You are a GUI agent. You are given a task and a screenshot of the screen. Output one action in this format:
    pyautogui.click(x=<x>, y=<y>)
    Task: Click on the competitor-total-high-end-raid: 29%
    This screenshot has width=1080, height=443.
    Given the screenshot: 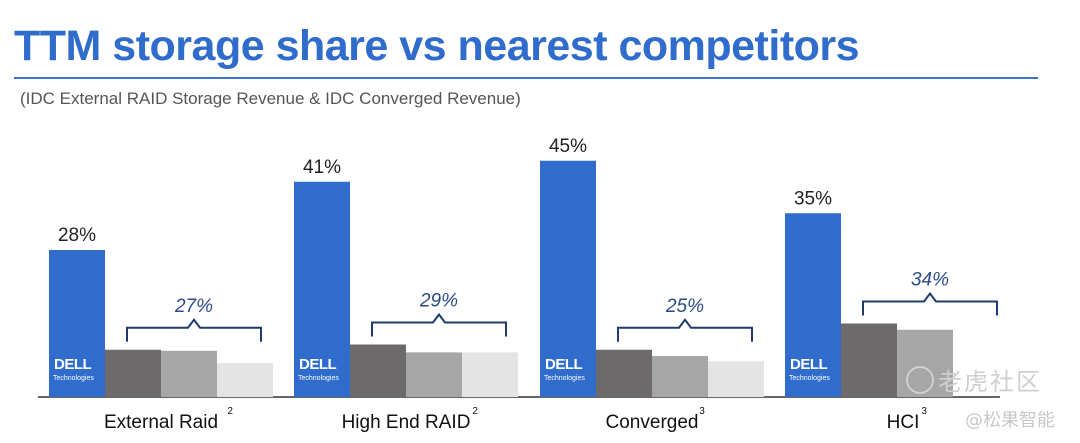 What is the action you would take?
    pyautogui.click(x=438, y=301)
    